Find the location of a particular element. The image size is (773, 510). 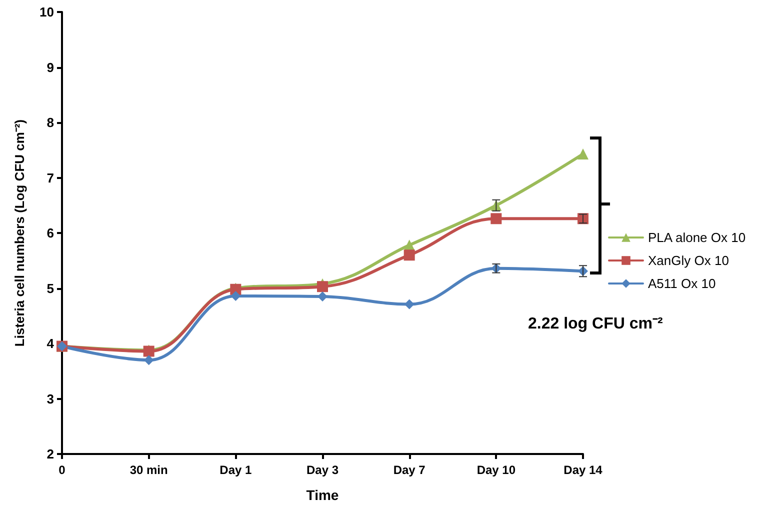

y-tick-label: 5 is located at coordinates (50, 288).